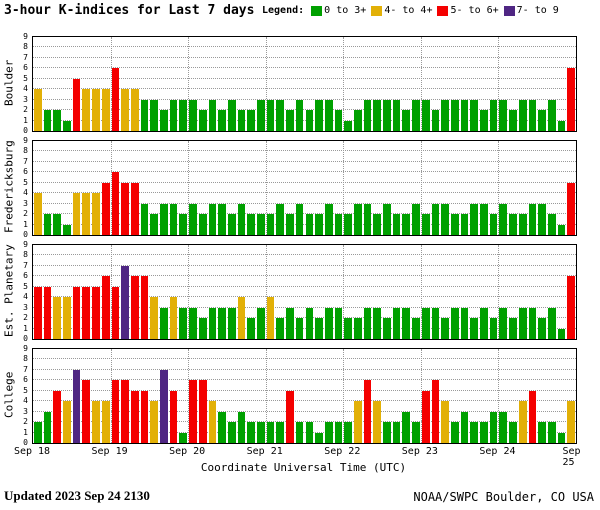 This screenshot has width=600, height=510. What do you see at coordinates (345, 10) in the screenshot?
I see `legend-item-label: 0 to 3+` at bounding box center [345, 10].